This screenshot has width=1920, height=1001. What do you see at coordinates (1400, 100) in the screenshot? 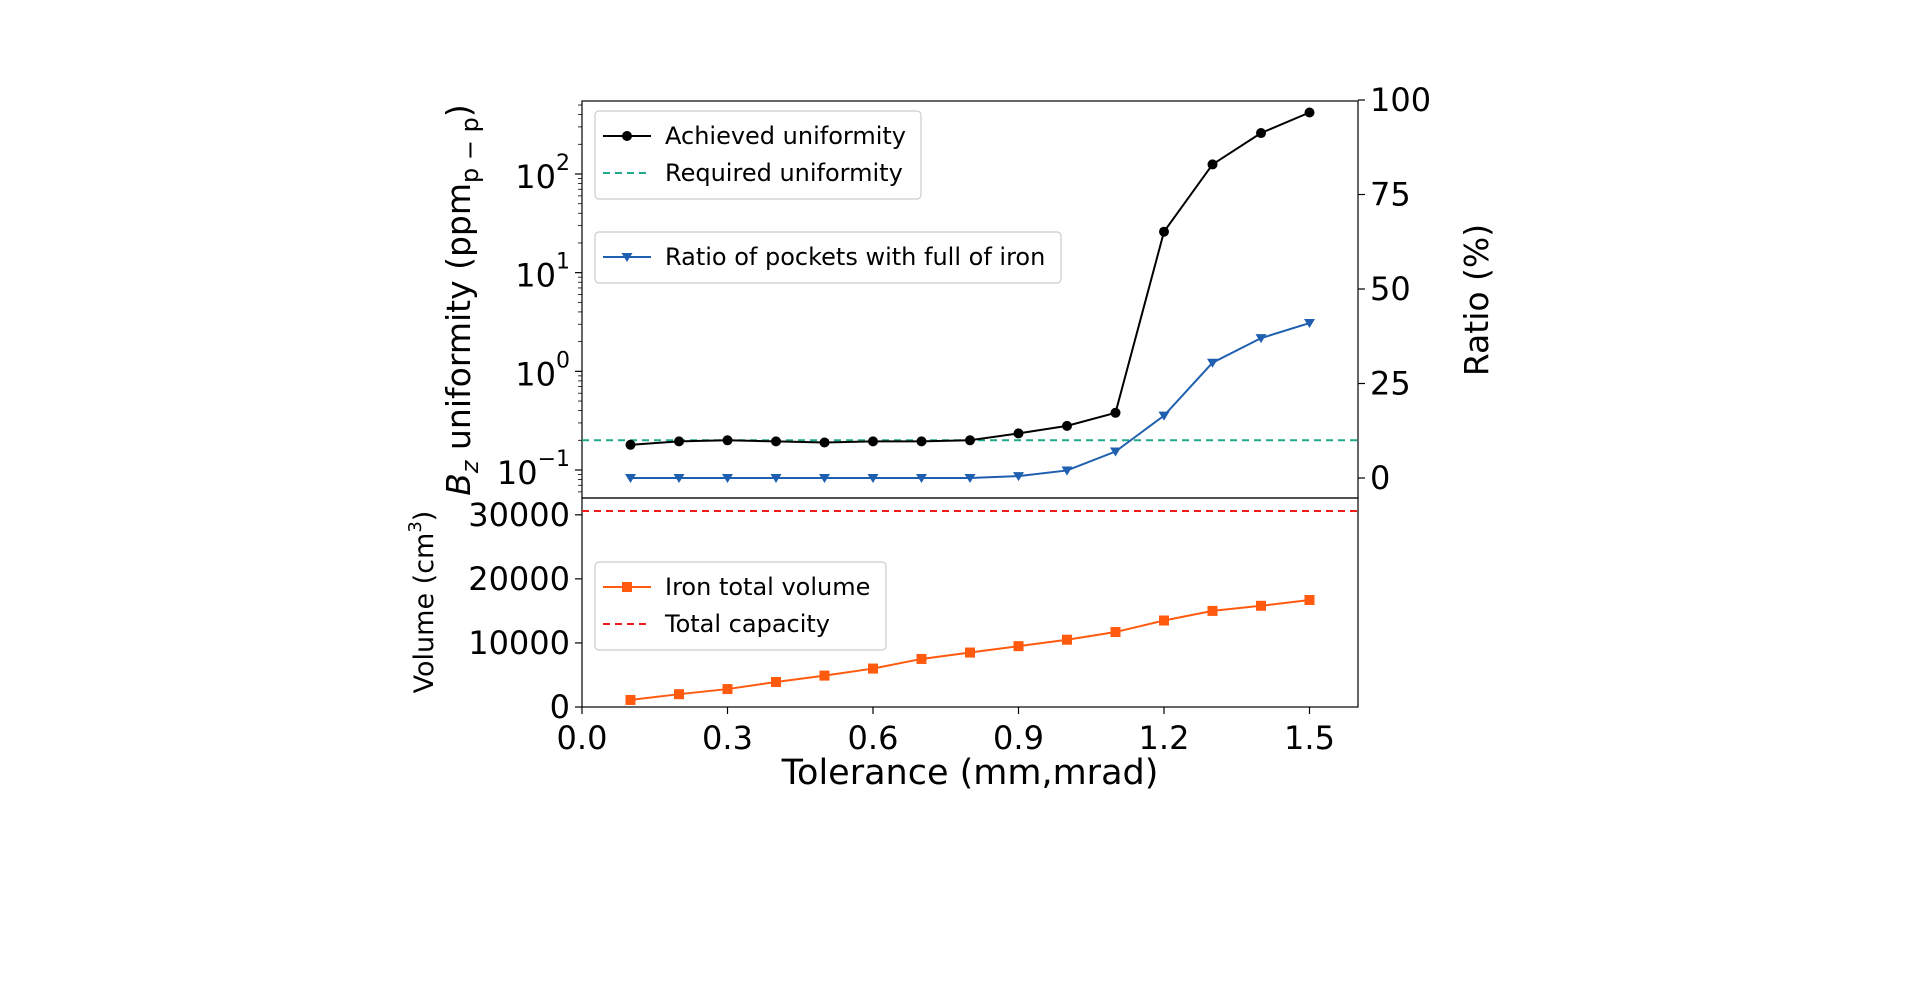
I see `y-right-tick-label: 100` at bounding box center [1400, 100].